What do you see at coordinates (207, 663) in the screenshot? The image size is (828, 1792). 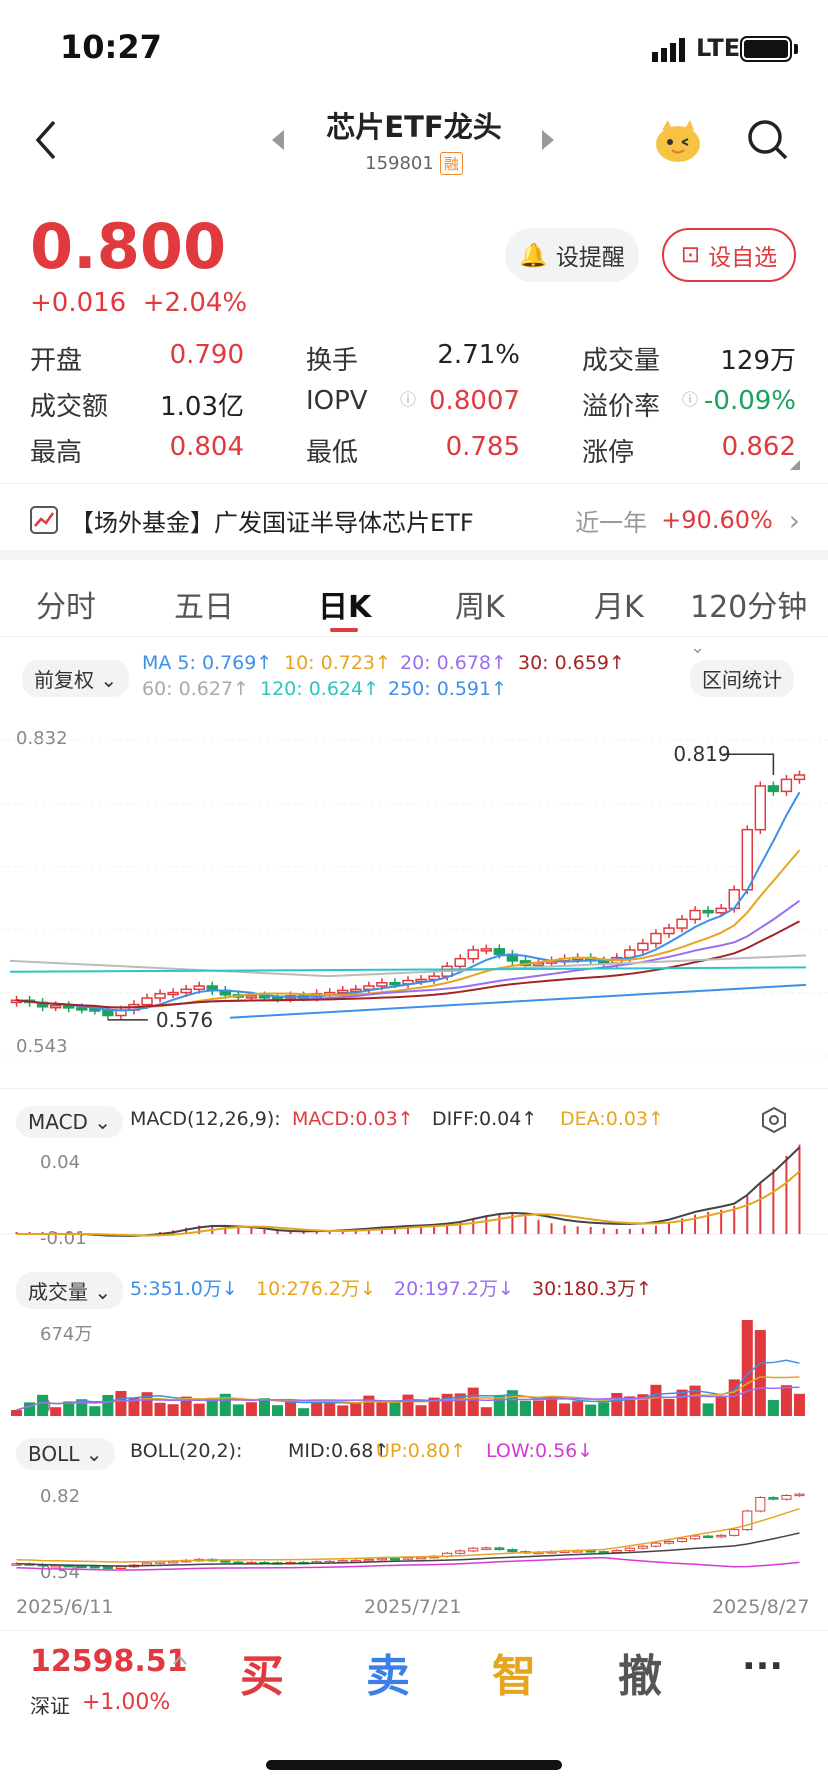 I see `ma5-label: MA 5: 0.769↑` at bounding box center [207, 663].